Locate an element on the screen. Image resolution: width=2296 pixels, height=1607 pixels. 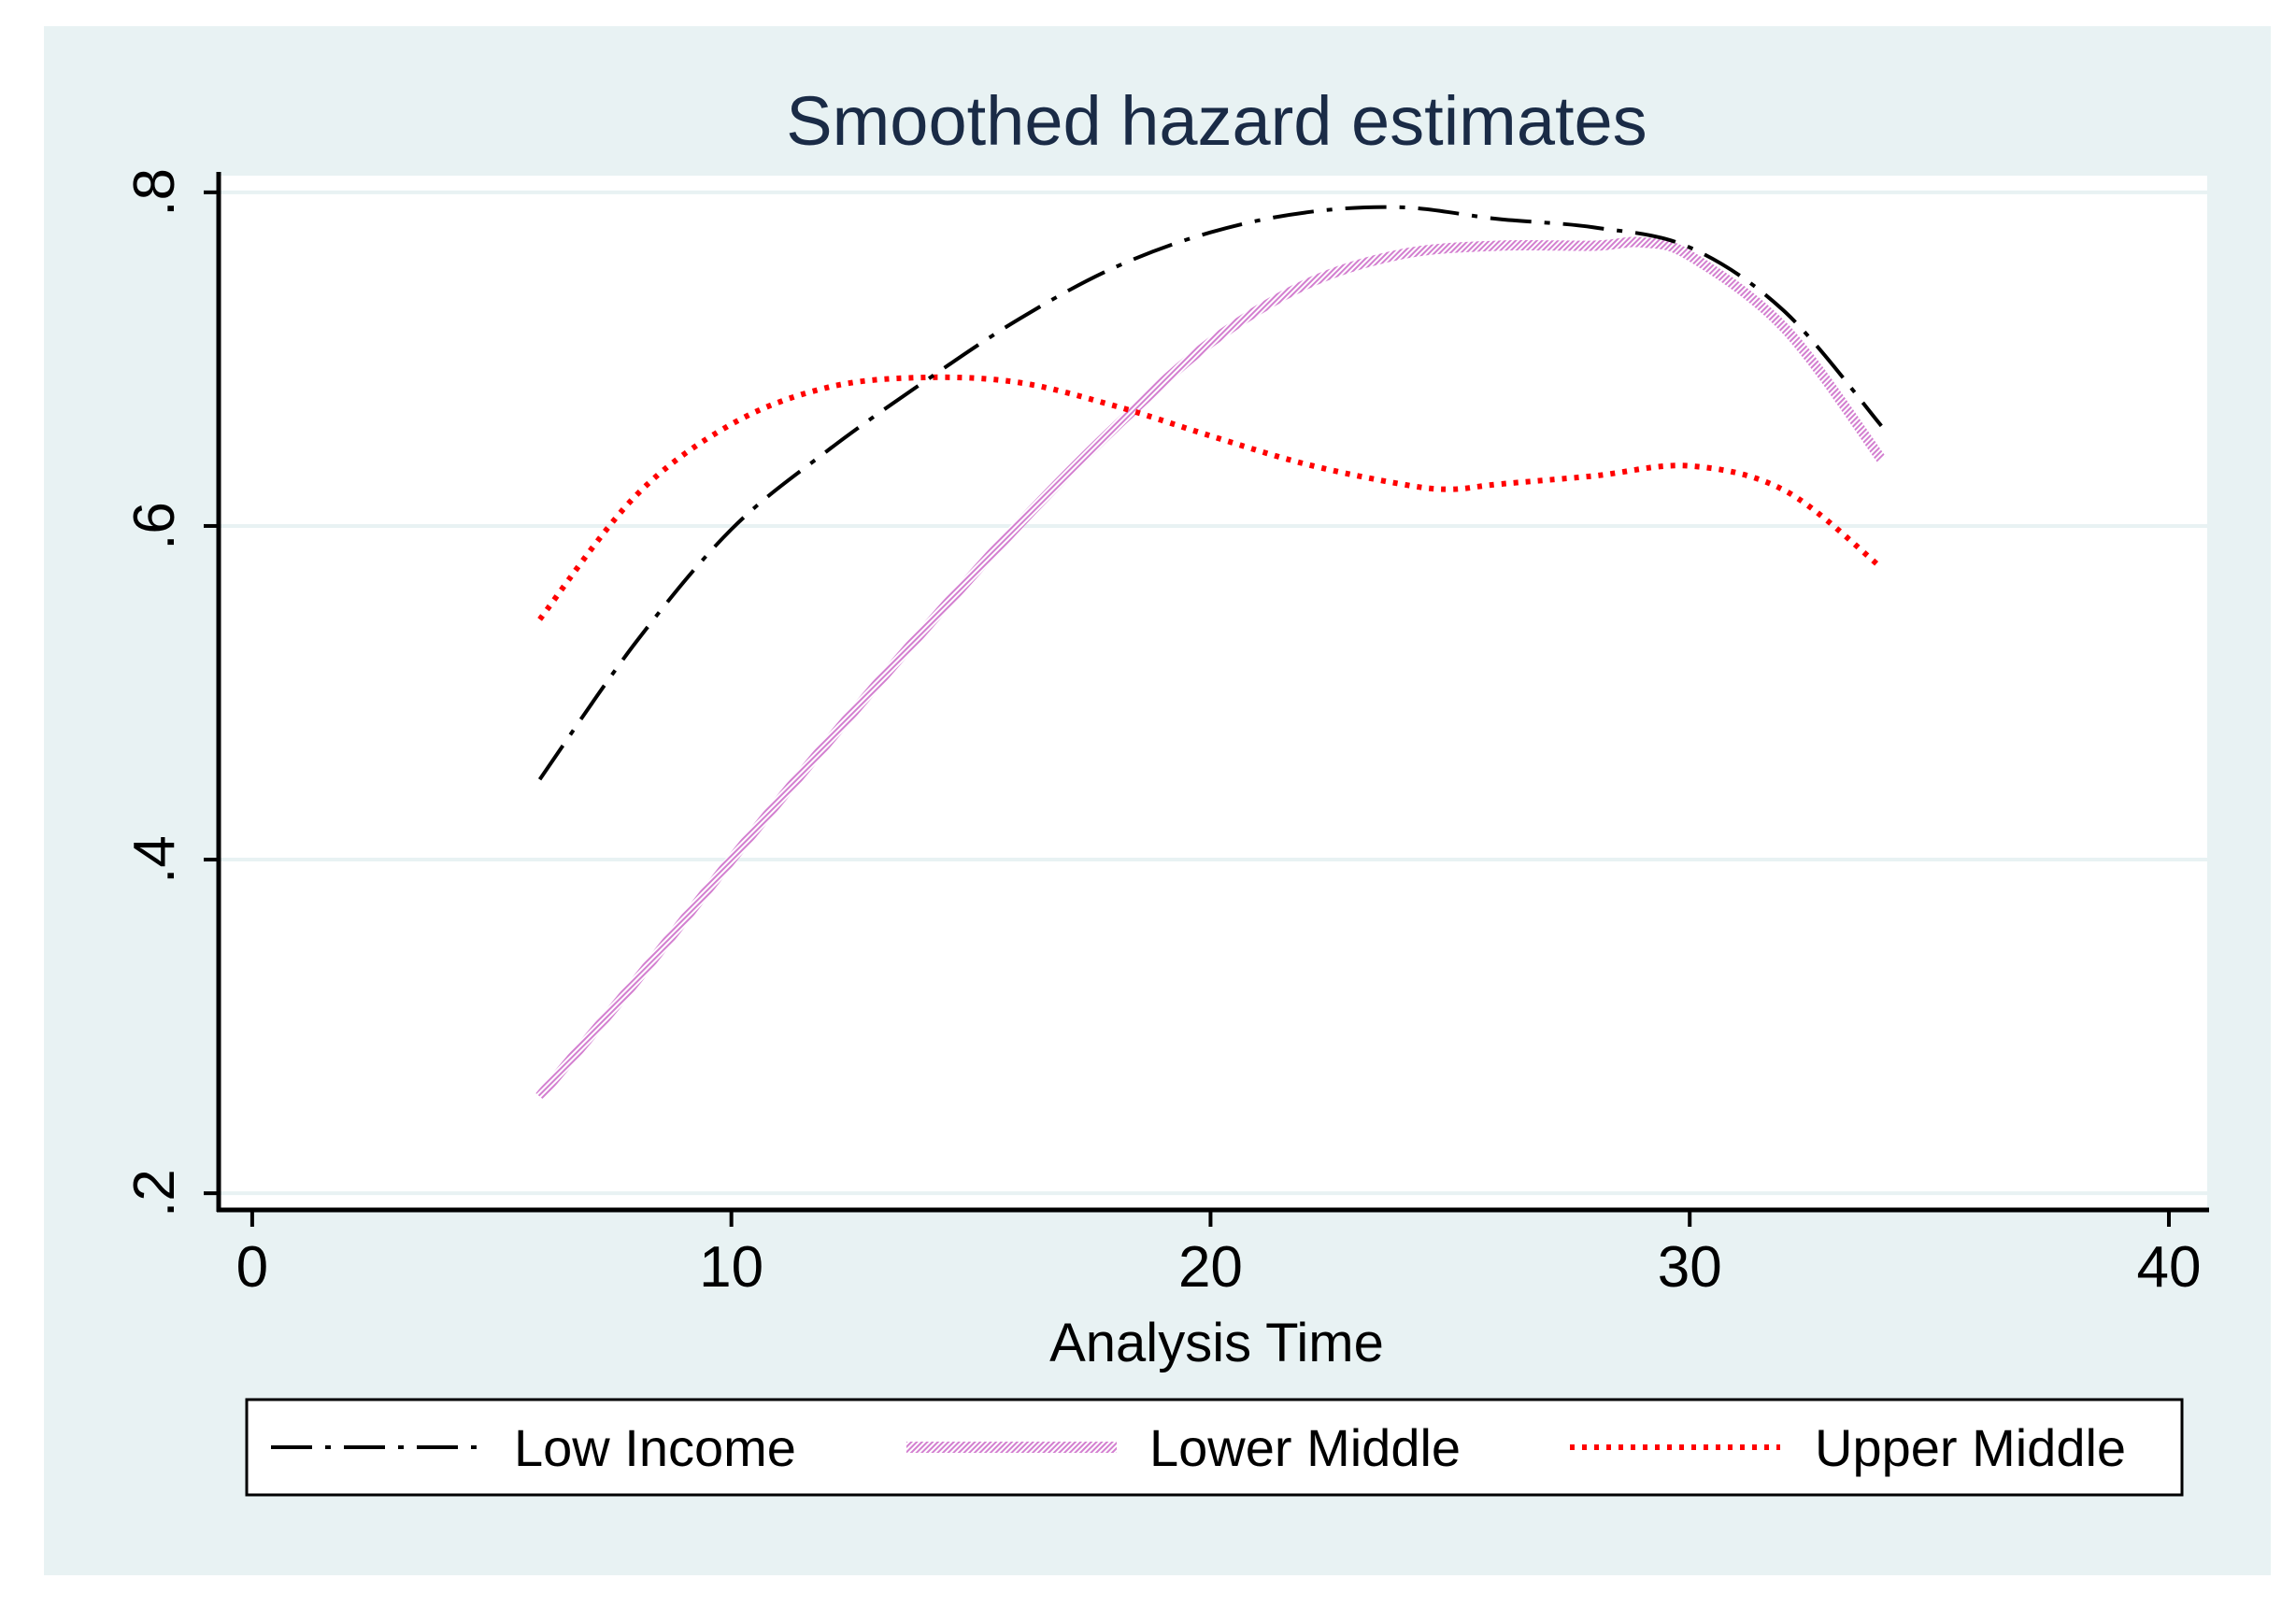
y-tick-label-1: .4 is located at coordinates (154, 859).